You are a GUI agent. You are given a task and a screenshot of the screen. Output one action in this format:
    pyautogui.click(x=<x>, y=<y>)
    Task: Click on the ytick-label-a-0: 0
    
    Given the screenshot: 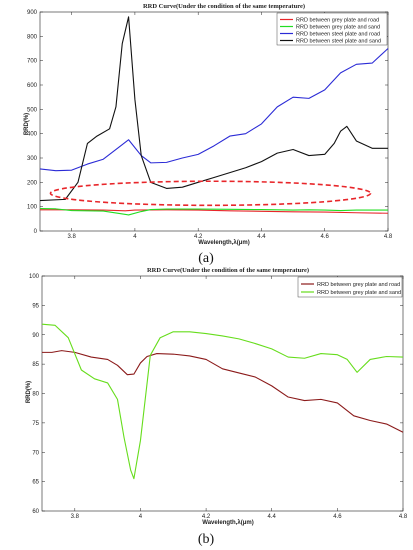 What is the action you would take?
    pyautogui.click(x=36, y=232)
    